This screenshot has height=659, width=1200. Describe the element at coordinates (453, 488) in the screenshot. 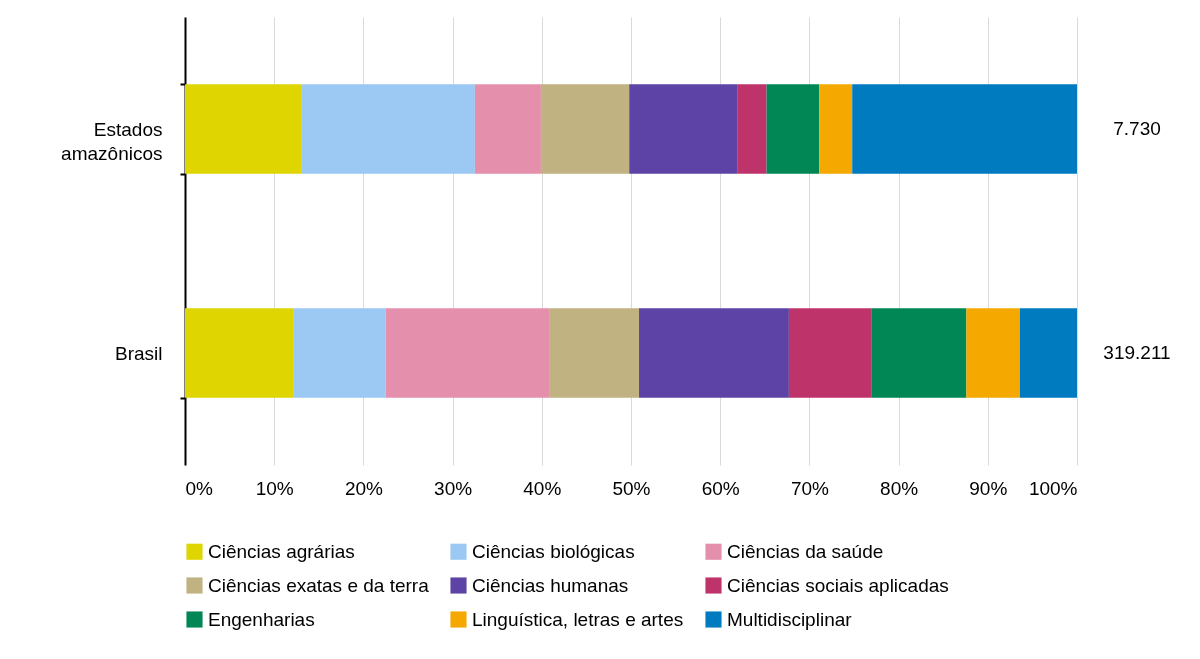

I see `x-tick-label: 30%` at that location.